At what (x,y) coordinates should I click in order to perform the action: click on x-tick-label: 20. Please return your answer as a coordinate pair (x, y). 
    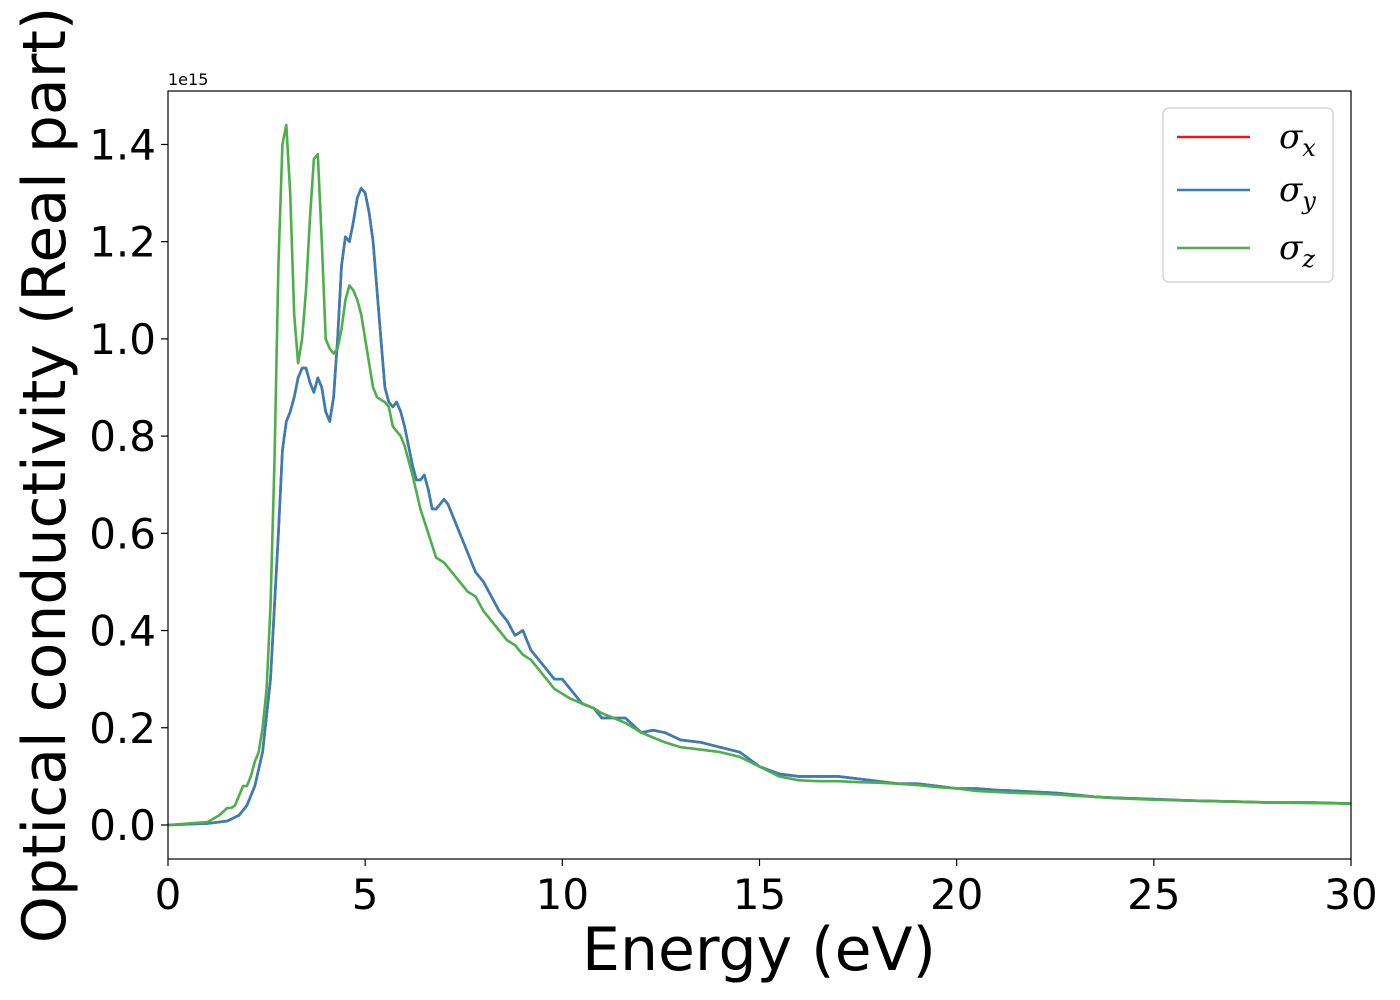
    Looking at the image, I should click on (956, 894).